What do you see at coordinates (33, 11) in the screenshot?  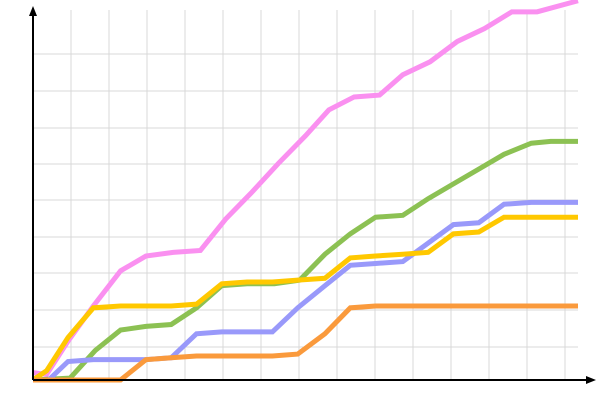 I see `y-axis-arrow` at bounding box center [33, 11].